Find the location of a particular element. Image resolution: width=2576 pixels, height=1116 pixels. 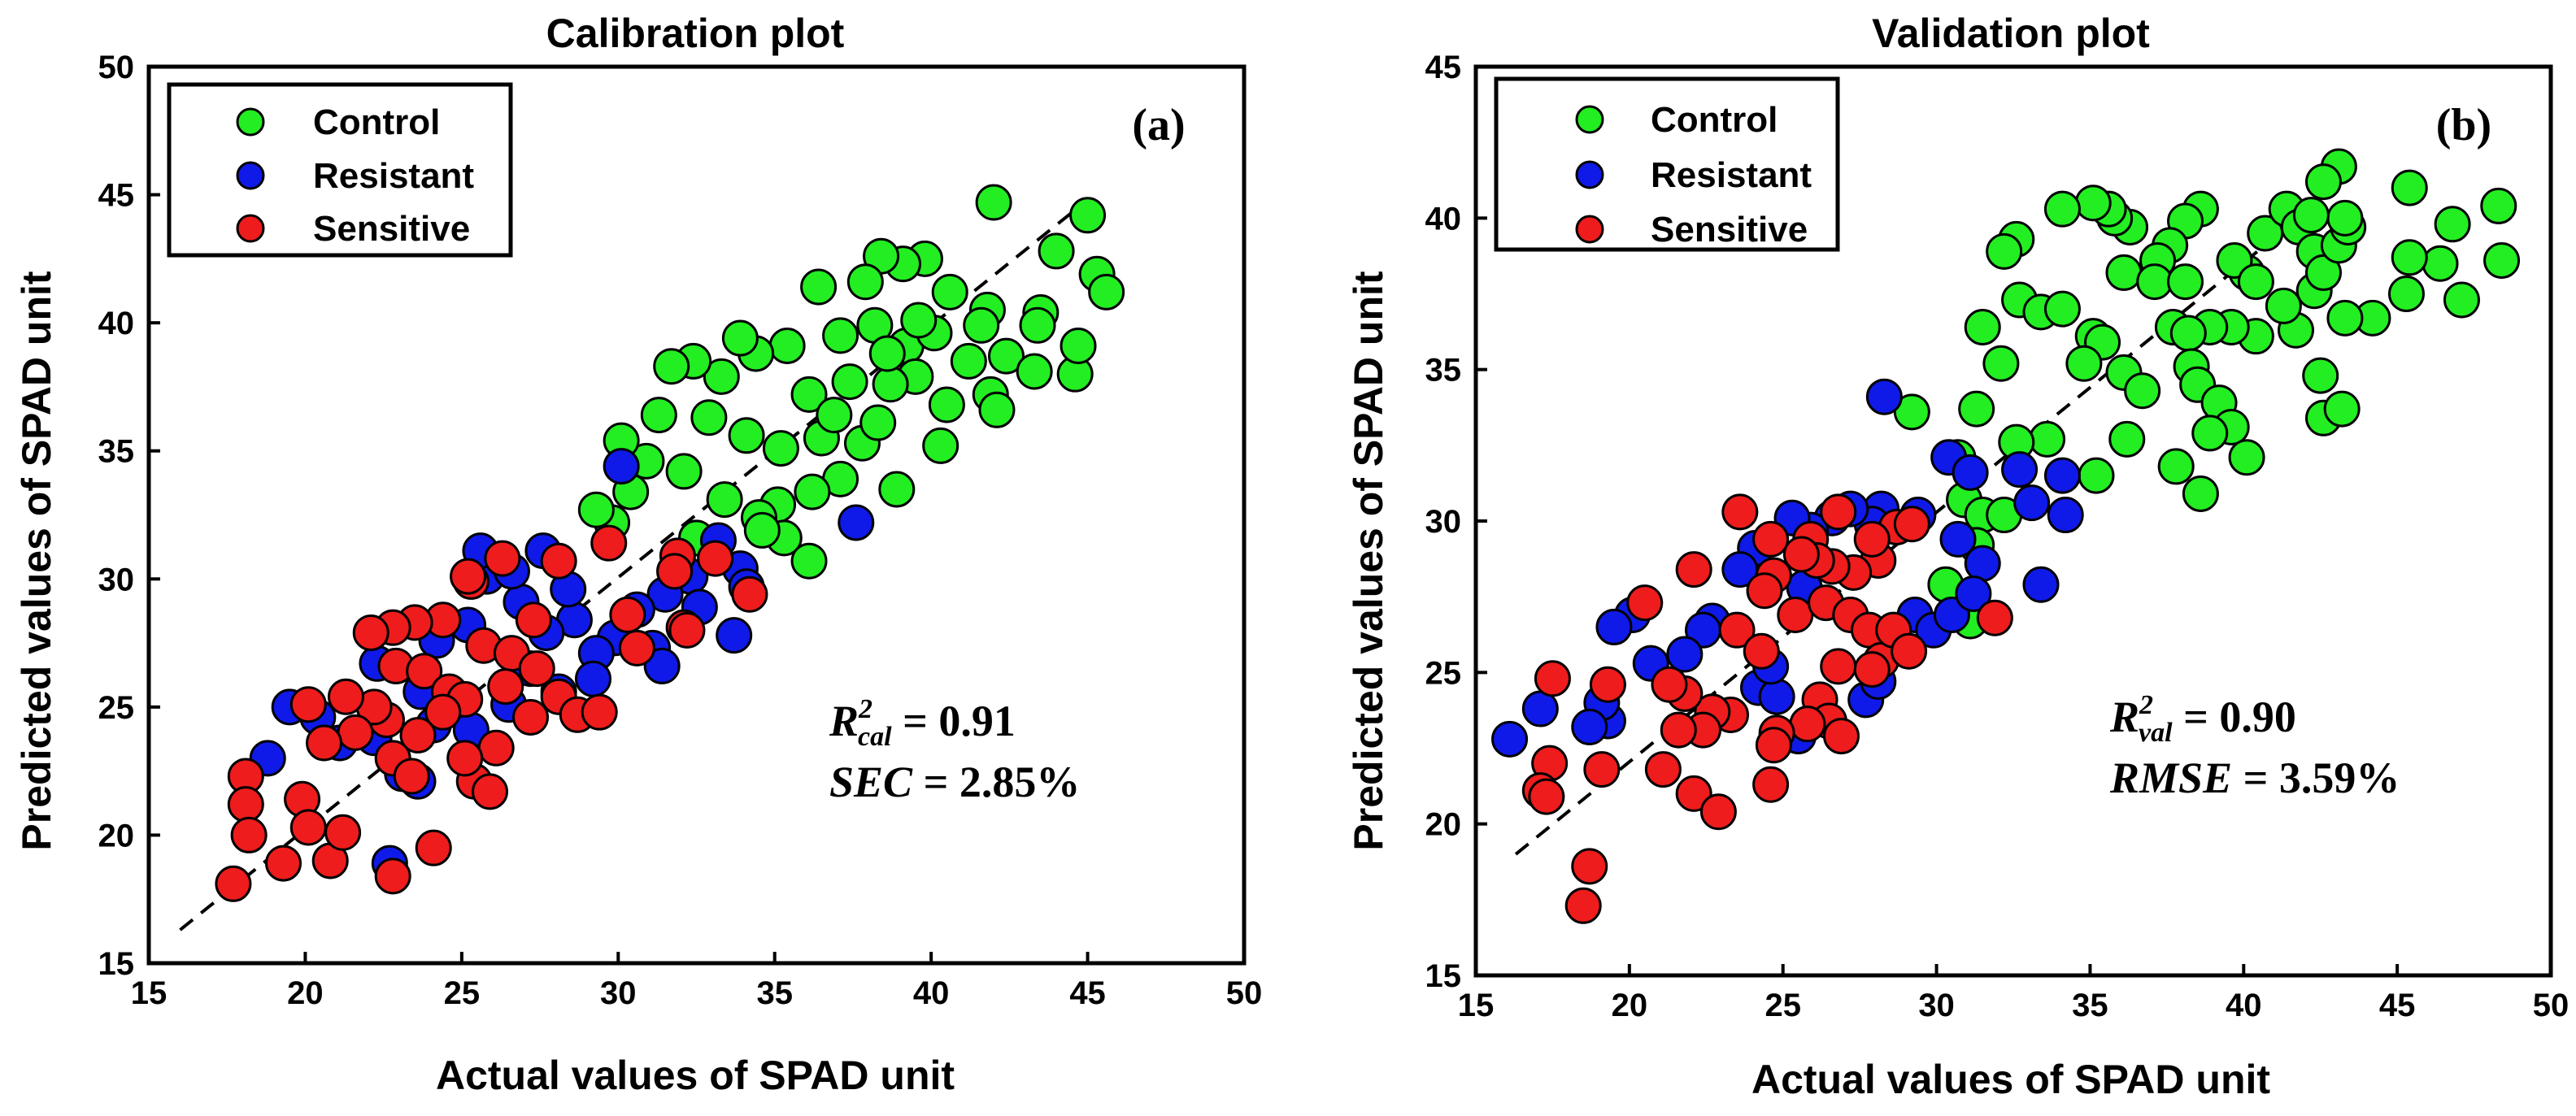

legend-marker-resistant is located at coordinates (250, 175).